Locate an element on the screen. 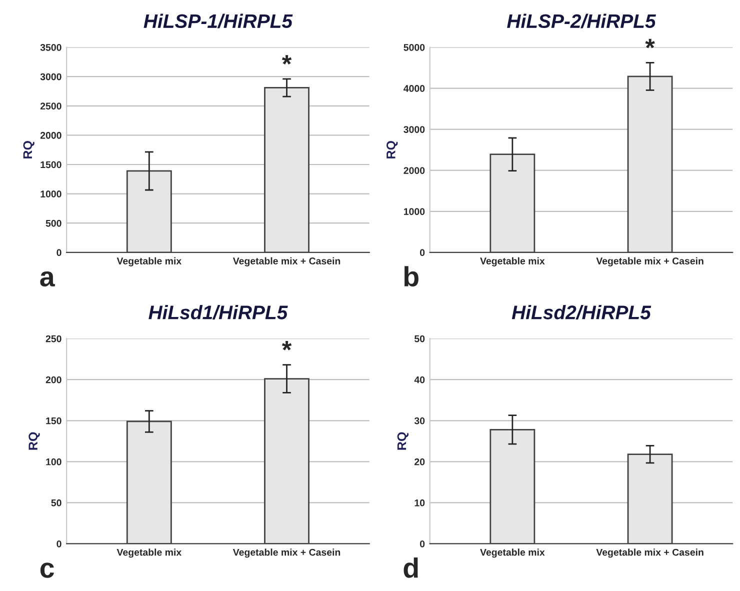 The width and height of the screenshot is (740, 591). y-tick-label: 3500 is located at coordinates (51, 47).